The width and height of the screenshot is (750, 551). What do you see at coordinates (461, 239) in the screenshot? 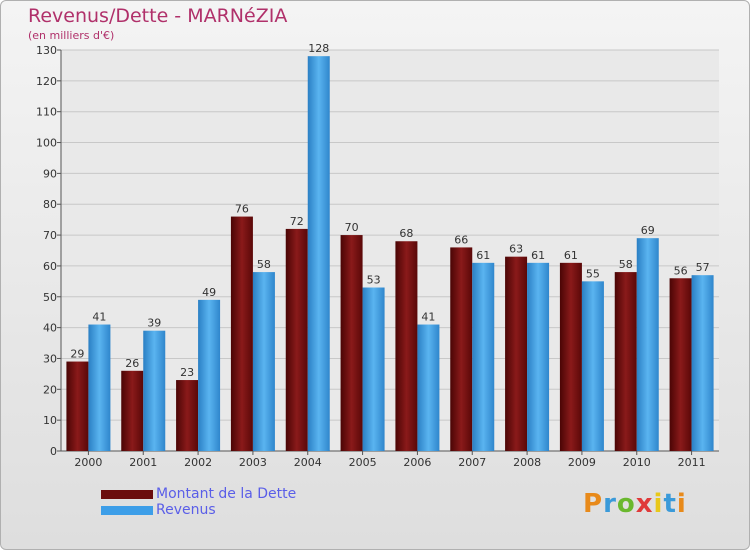
I see `data-label-debt: 66` at bounding box center [461, 239].